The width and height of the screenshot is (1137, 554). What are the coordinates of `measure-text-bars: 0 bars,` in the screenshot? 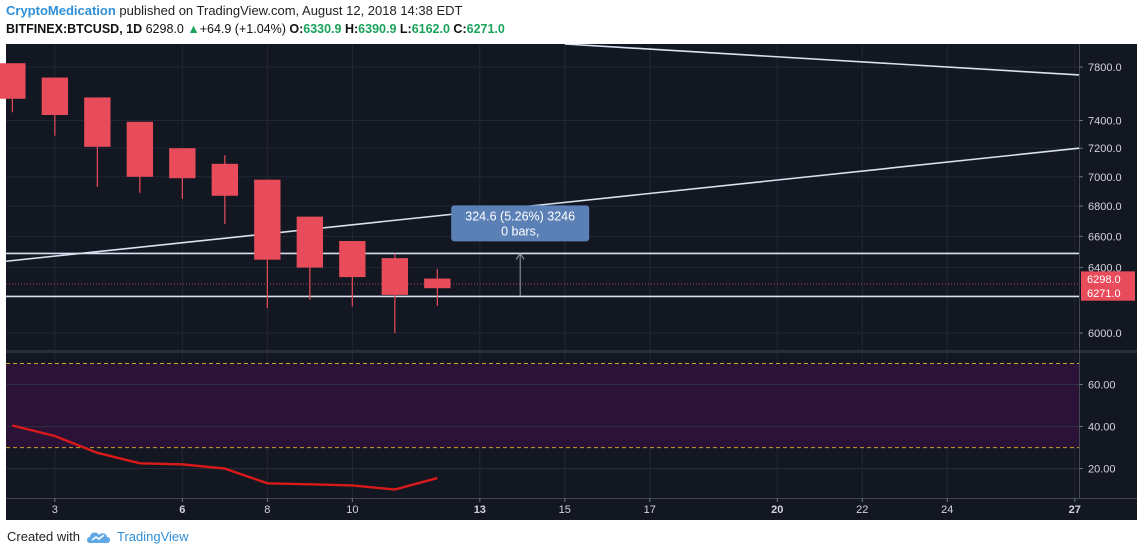 It's located at (520, 231).